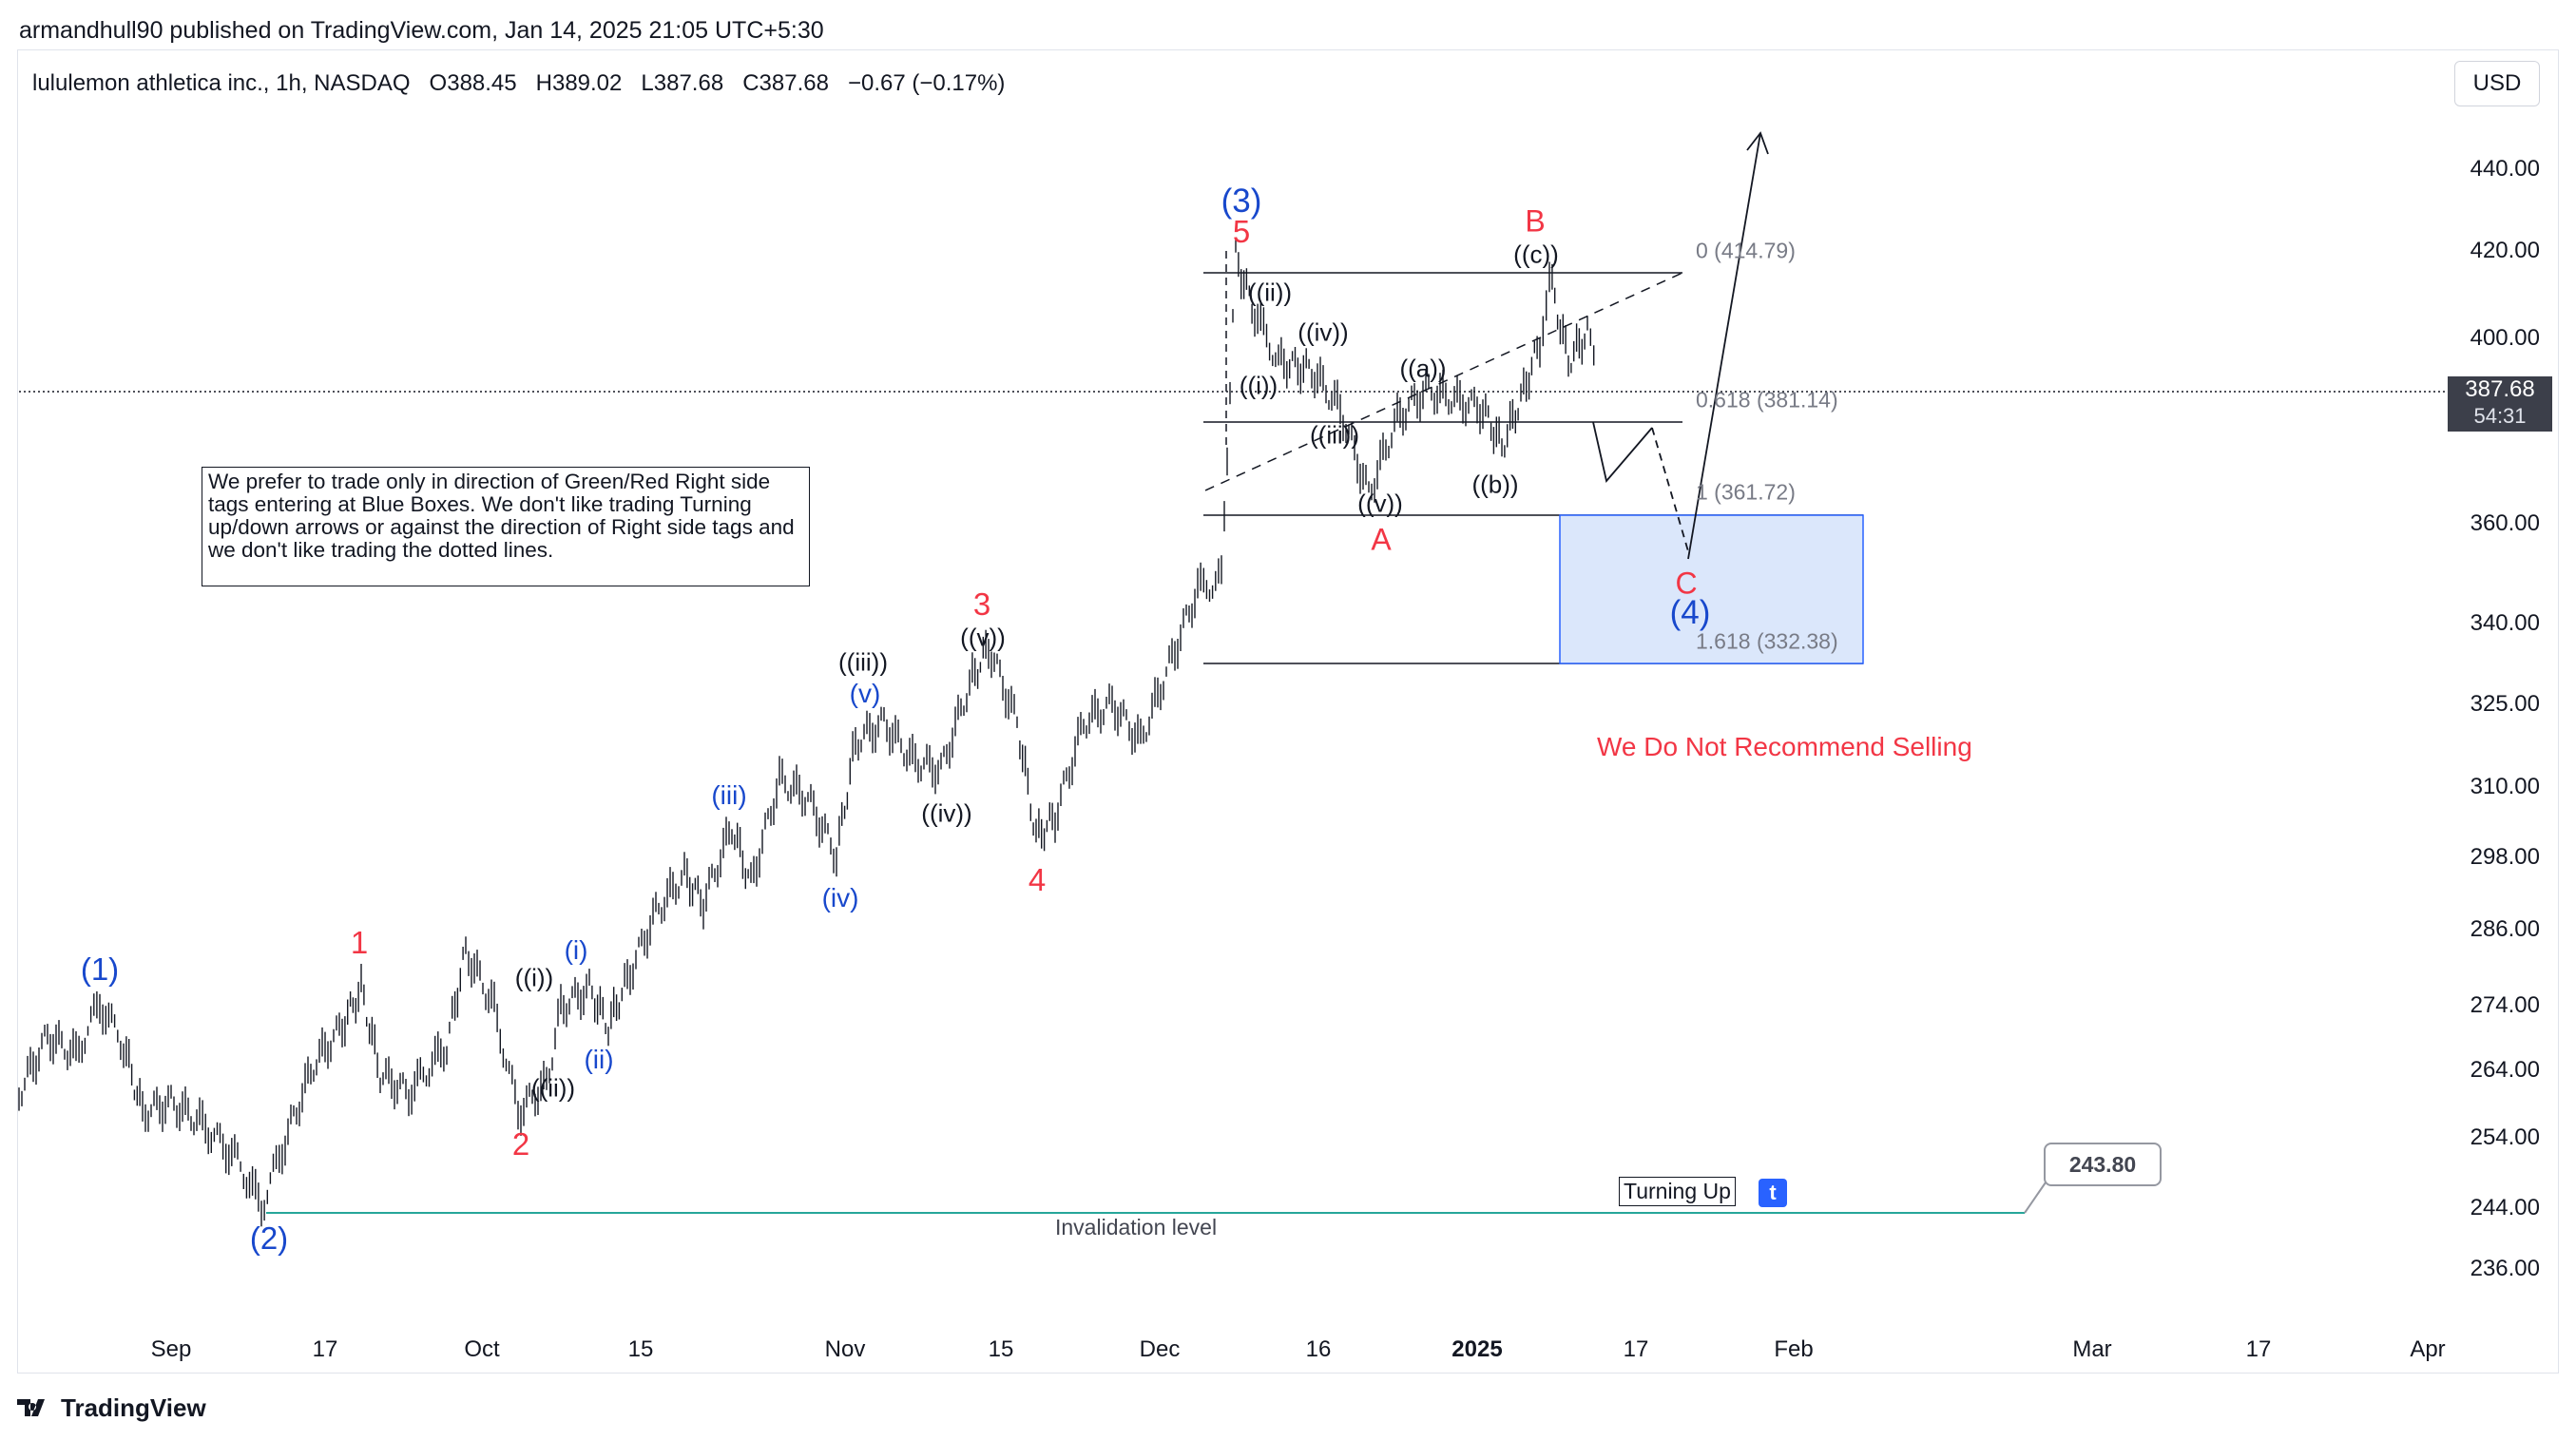 This screenshot has width=2576, height=1441. Describe the element at coordinates (2505, 929) in the screenshot. I see `price-tick: 286.00` at that location.